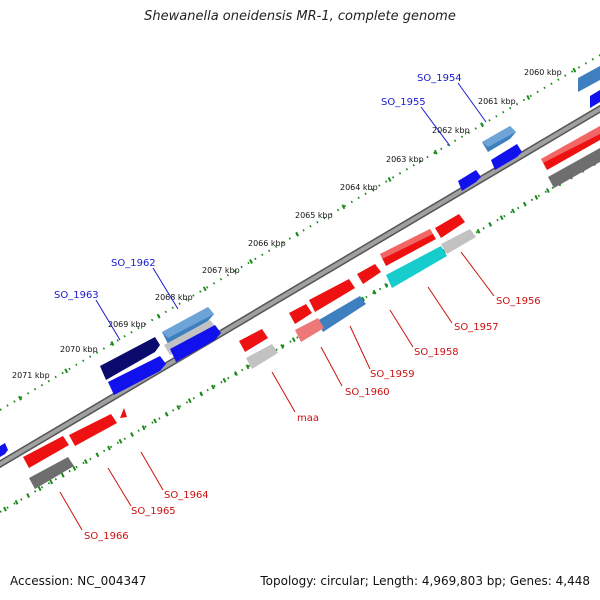 This screenshot has height=600, width=600. I want to click on label-so1964: SO_1964, so click(186, 495).